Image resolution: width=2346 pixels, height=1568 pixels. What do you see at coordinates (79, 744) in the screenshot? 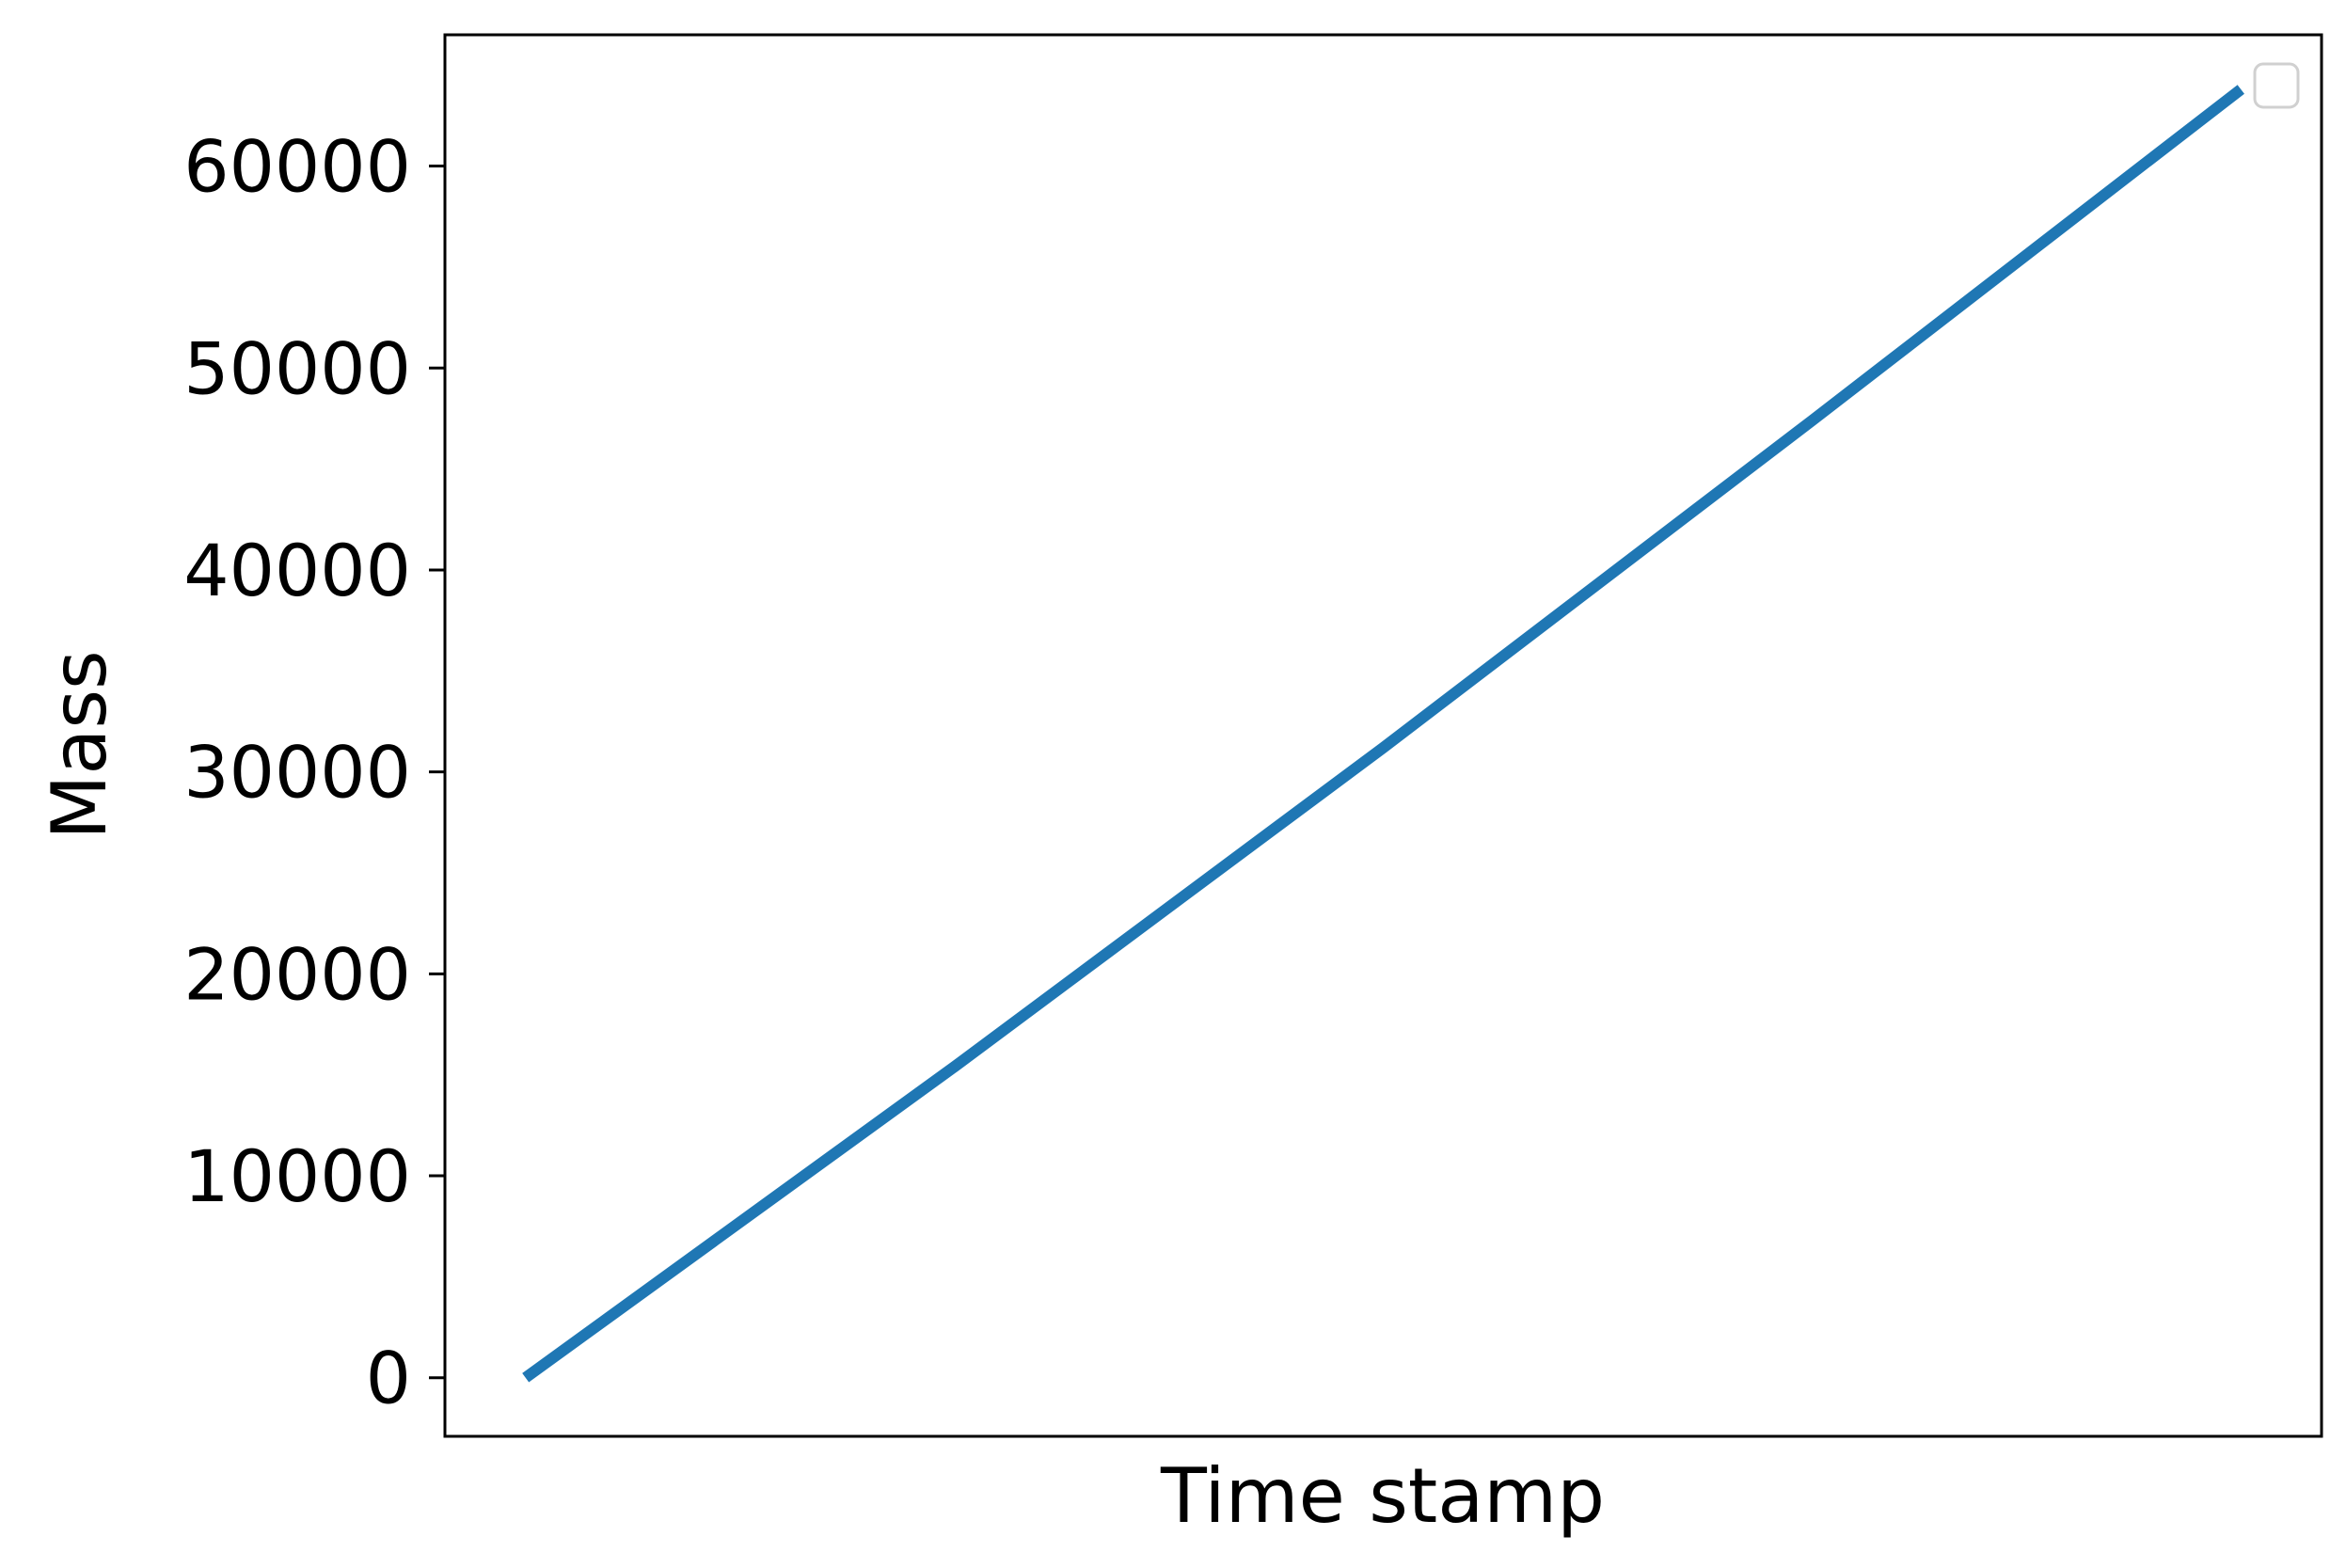
I see `y-axis-label: Mass` at bounding box center [79, 744].